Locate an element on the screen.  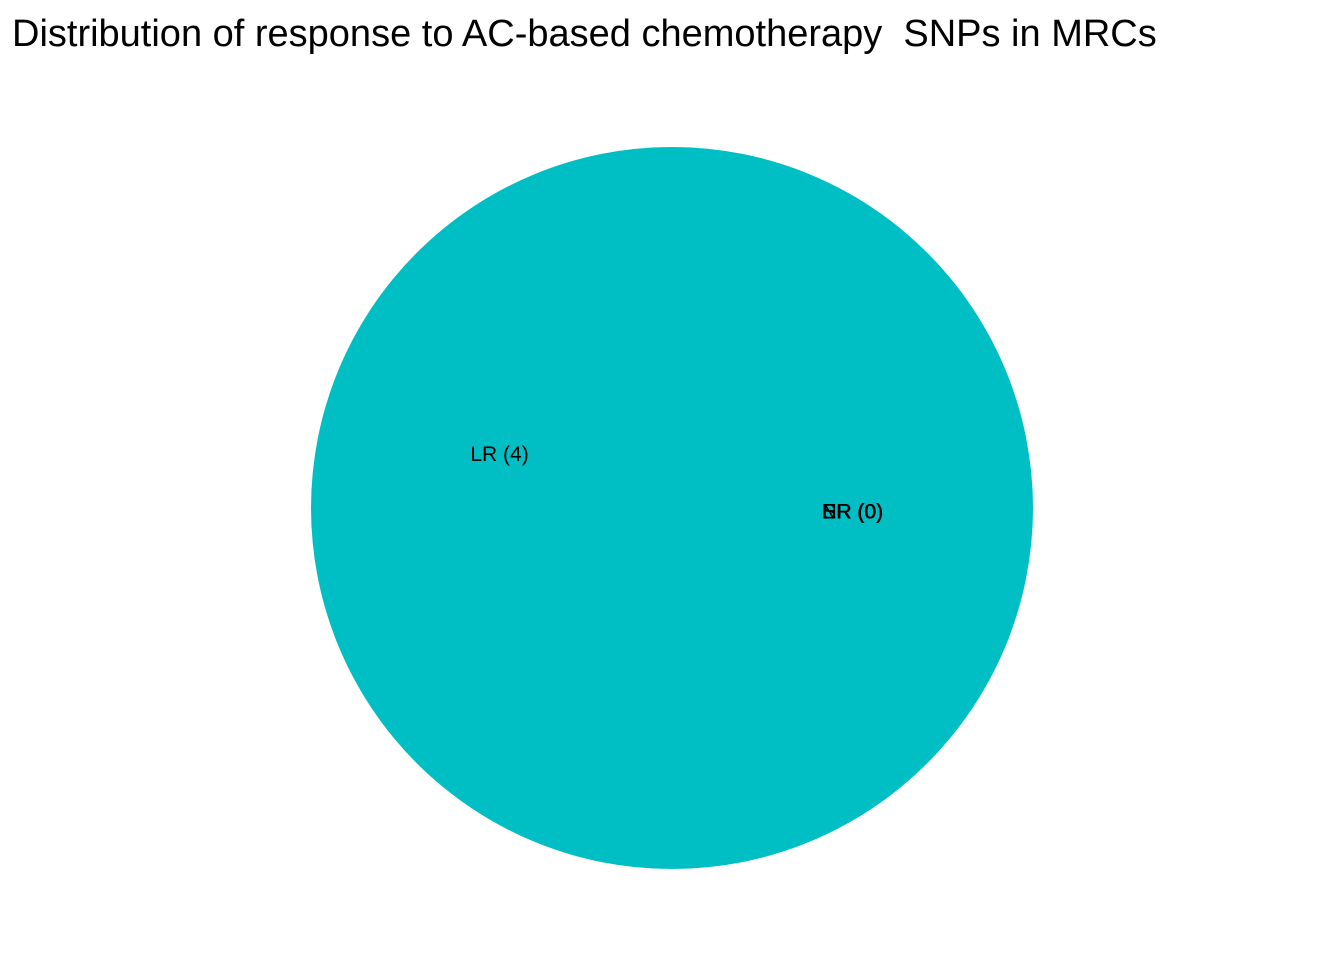
slice-label-nr: NR (0) is located at coordinates (853, 512).